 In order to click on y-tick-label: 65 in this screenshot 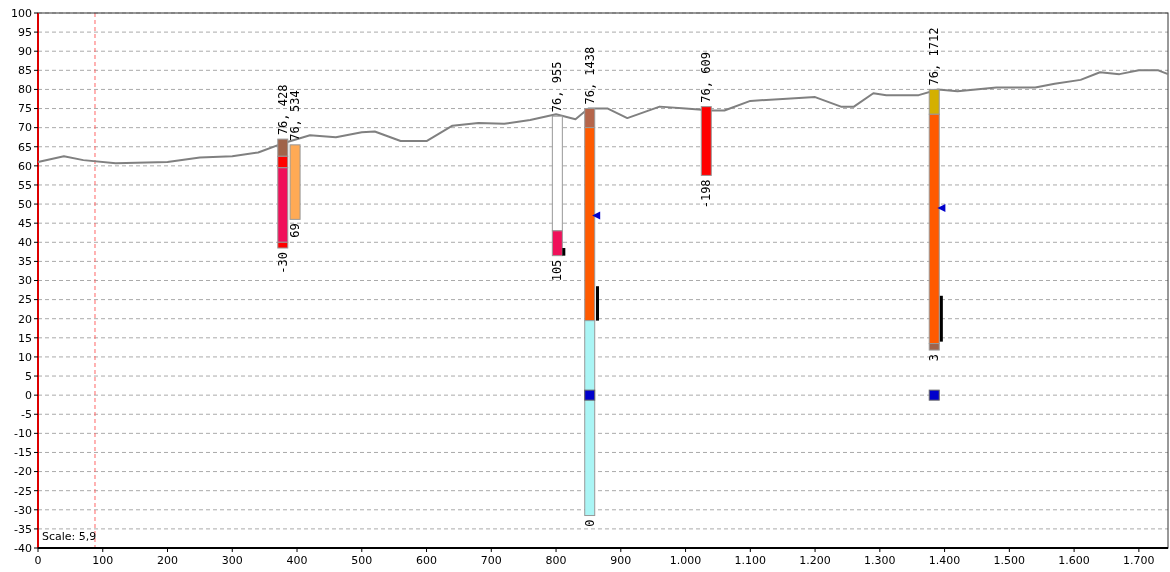, I will do `click(25, 147)`.